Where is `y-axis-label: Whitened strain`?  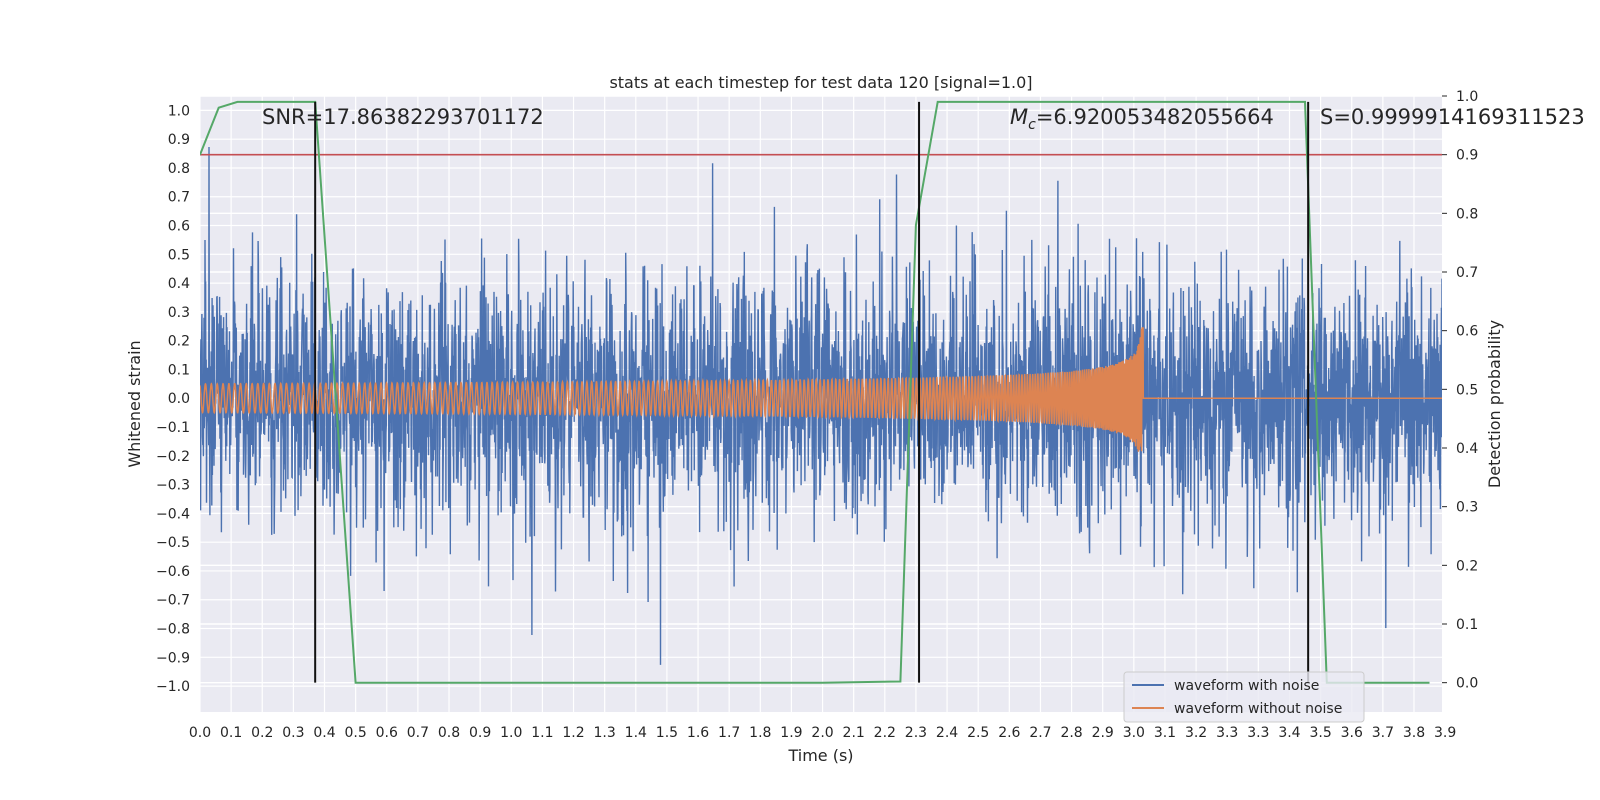
y-axis-label: Whitened strain is located at coordinates (134, 403).